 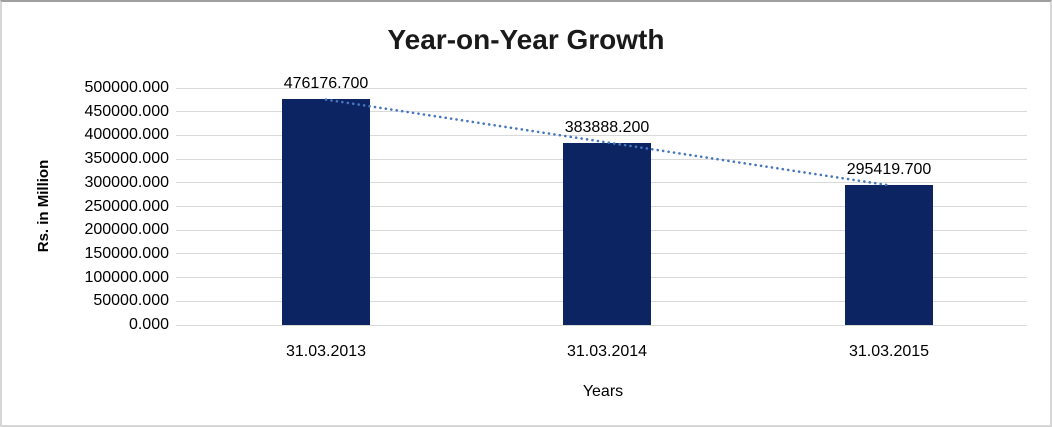 I want to click on x-axis-tick-label: 31.03.2013, so click(x=326, y=351).